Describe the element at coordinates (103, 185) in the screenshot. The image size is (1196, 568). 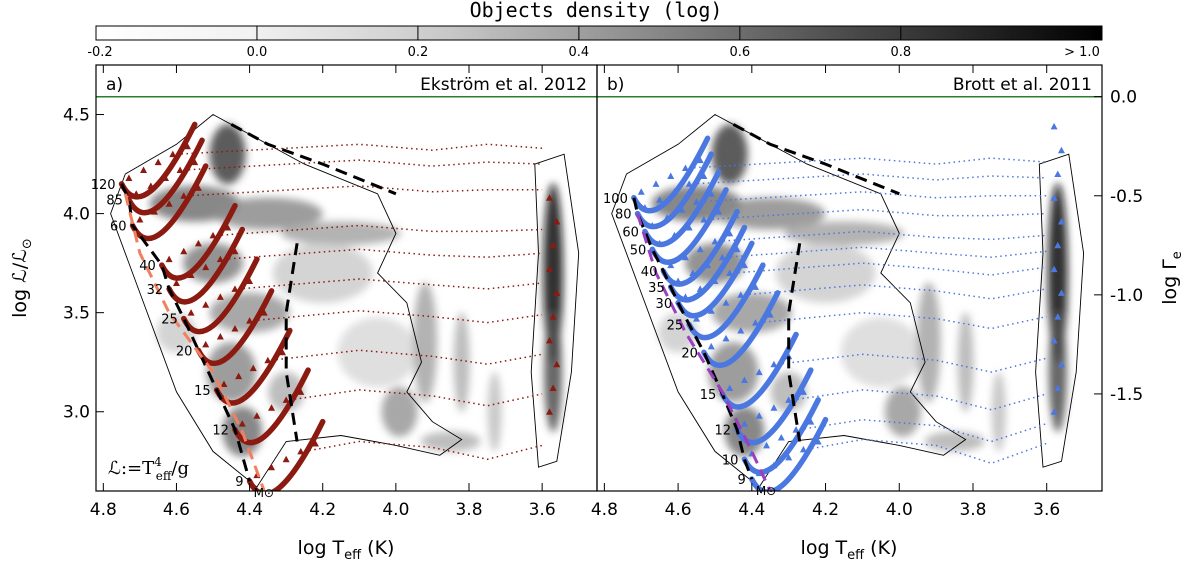
I see `mass-label-120: 120` at that location.